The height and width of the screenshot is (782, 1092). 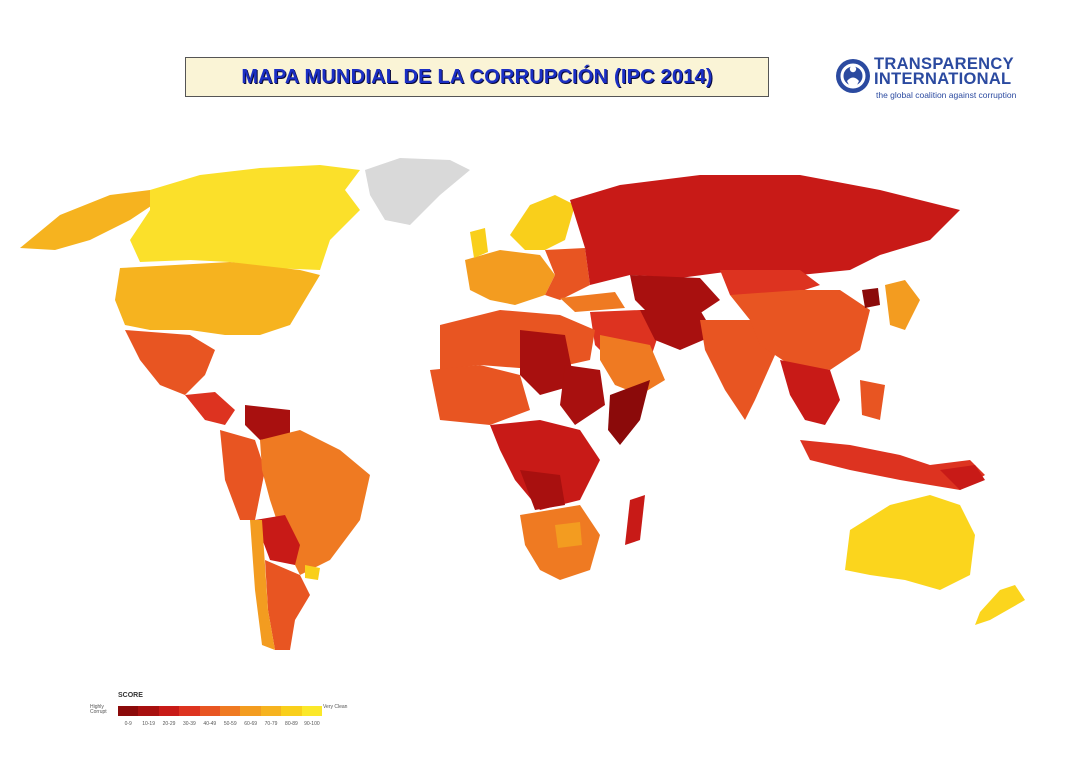 I want to click on legend-range-label: 90-100, so click(x=312, y=724).